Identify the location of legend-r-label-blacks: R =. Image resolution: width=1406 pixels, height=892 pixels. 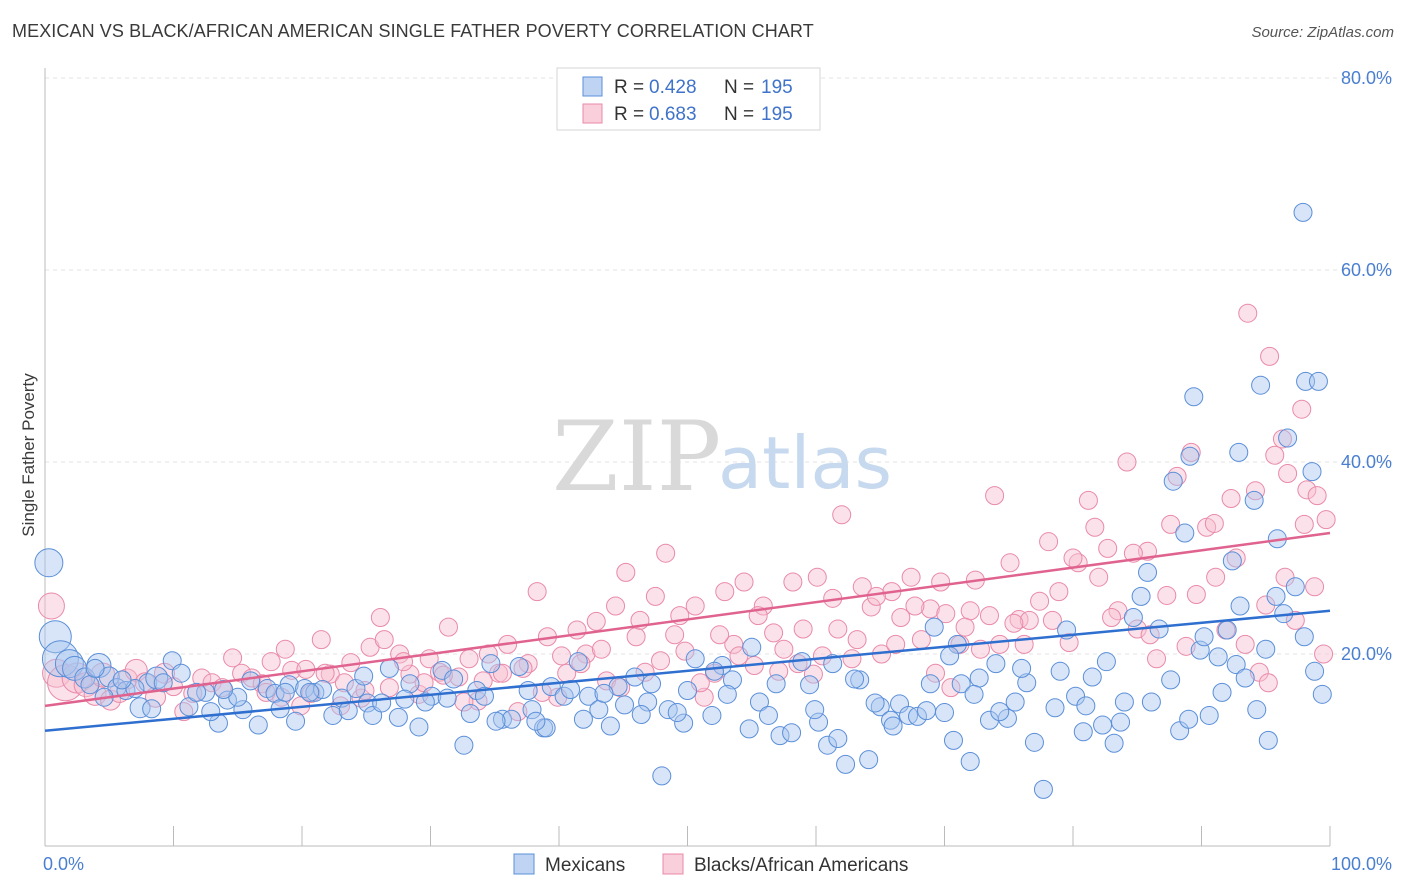
(629, 114).